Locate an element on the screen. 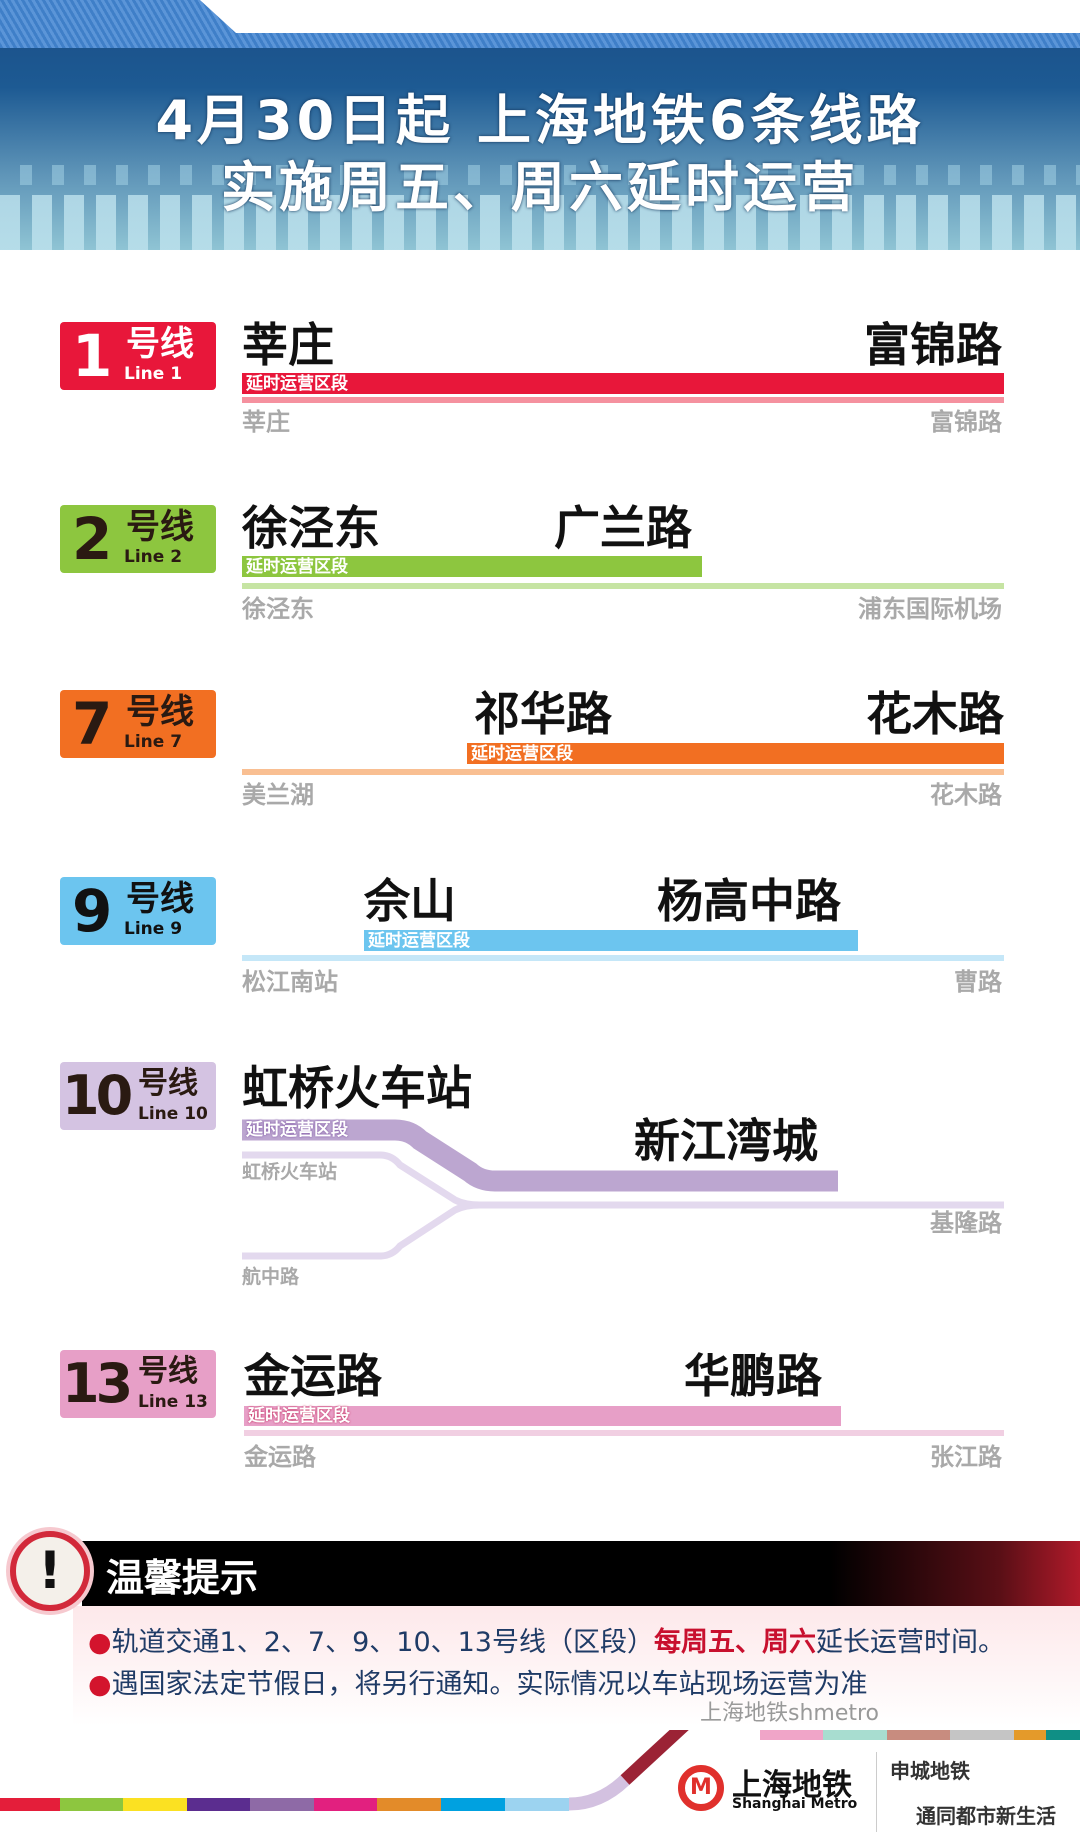  line-2-badge: 2 号线 Line 2 is located at coordinates (138, 539).